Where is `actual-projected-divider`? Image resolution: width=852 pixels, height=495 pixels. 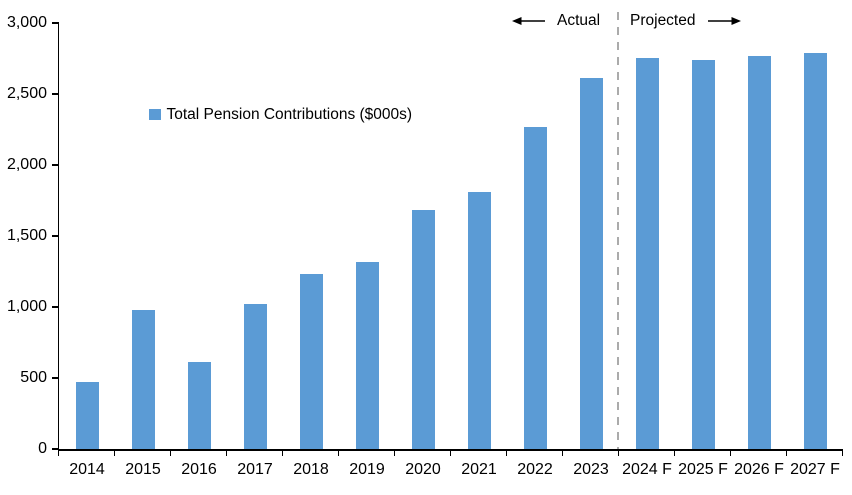
actual-projected-divider is located at coordinates (617, 230).